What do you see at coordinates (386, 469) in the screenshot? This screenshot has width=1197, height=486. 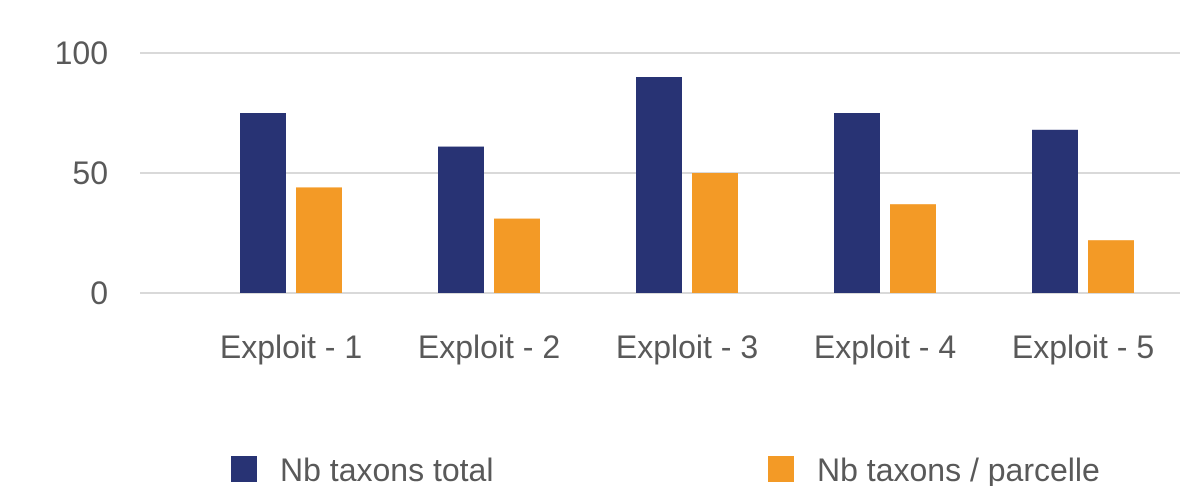 I see `legend-label: Nb taxons total` at bounding box center [386, 469].